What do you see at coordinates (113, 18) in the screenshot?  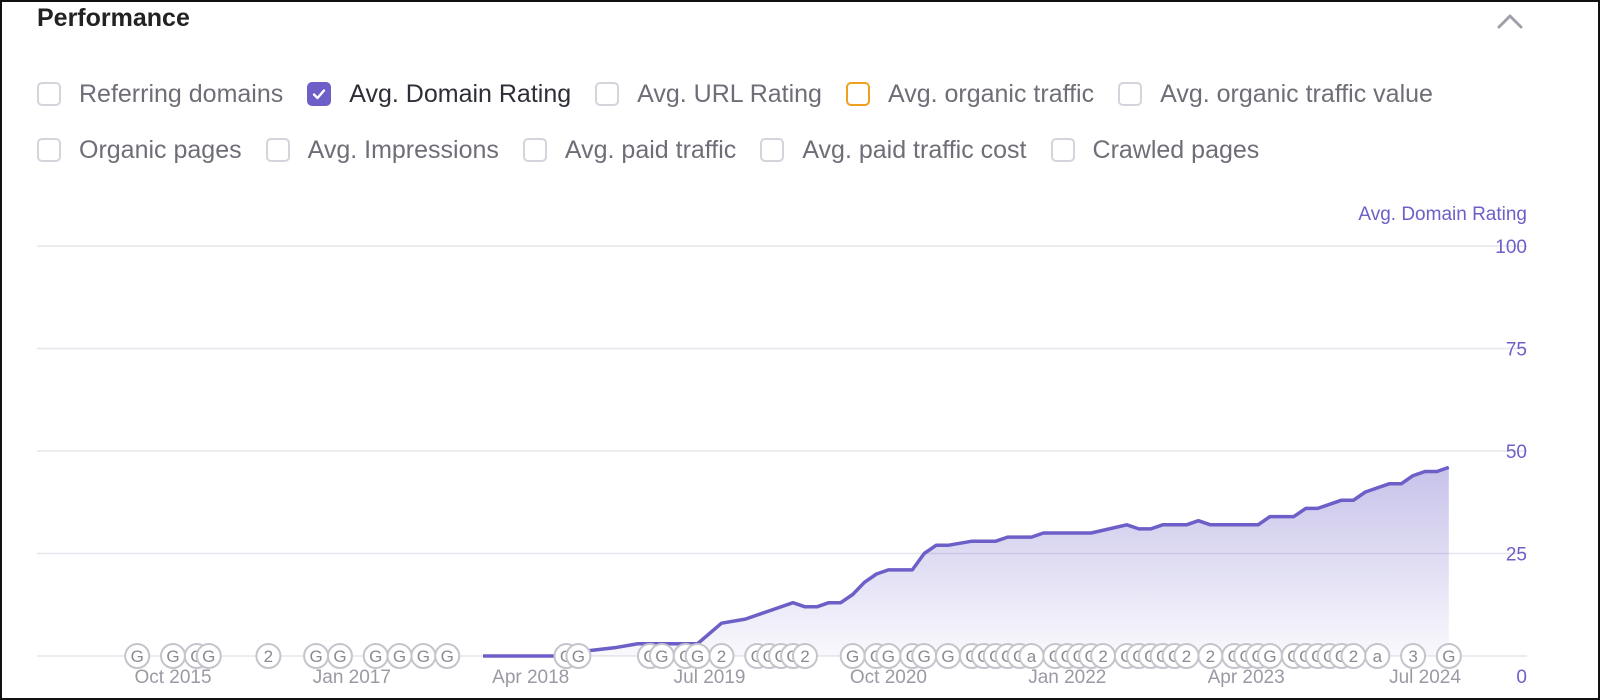 I see `panel-title: Performance` at bounding box center [113, 18].